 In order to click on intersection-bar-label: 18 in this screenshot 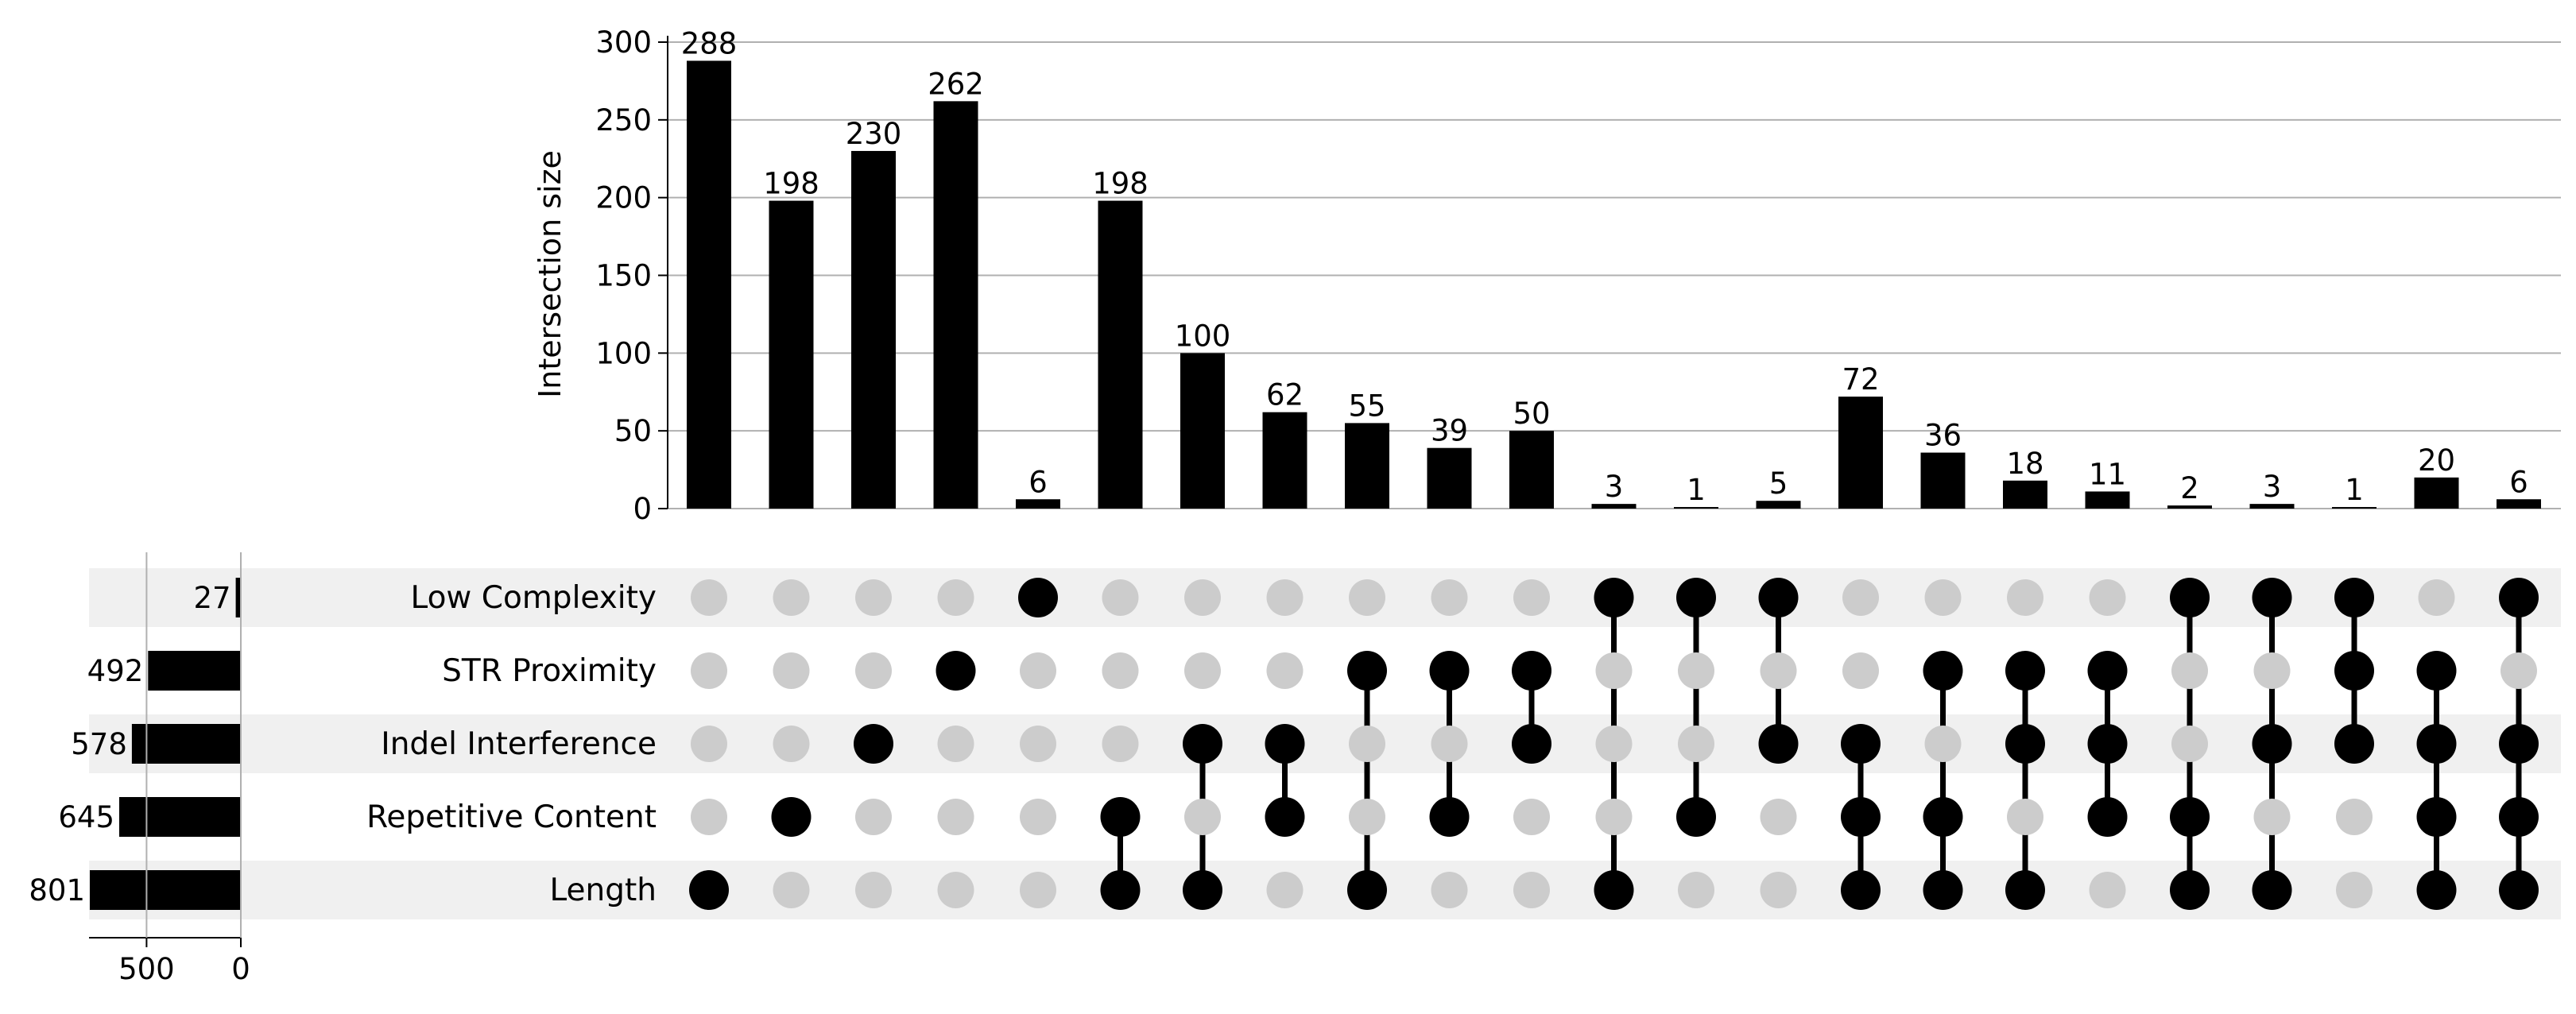, I will do `click(2024, 464)`.